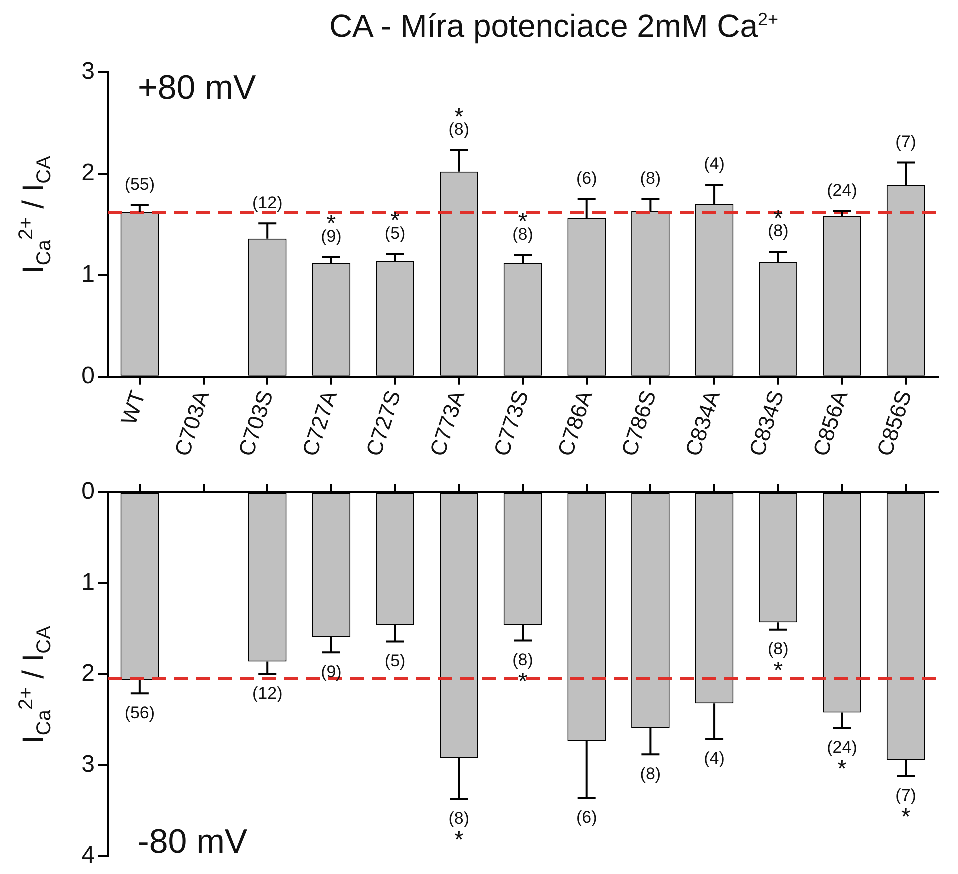  I want to click on y-tick-label: 4, so click(88, 856).